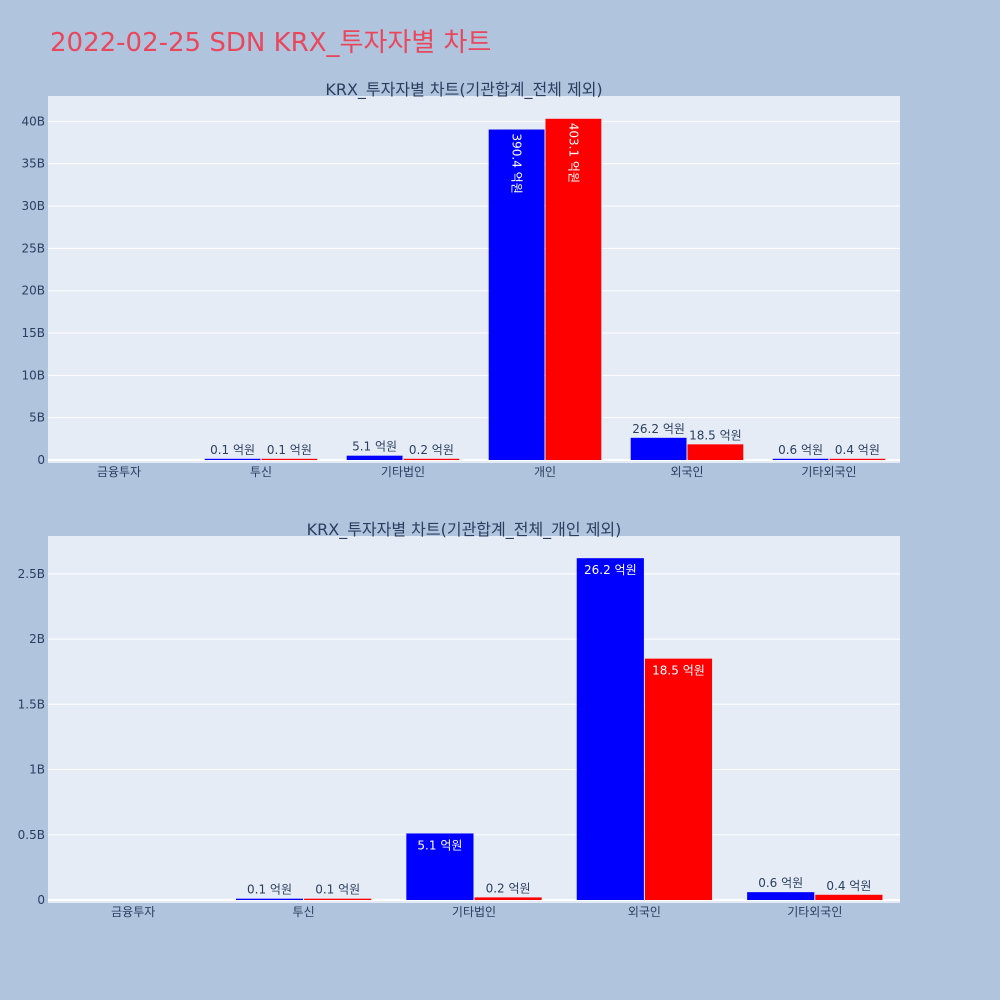  What do you see at coordinates (31, 704) in the screenshot?
I see `y-tick-label: 1.5B` at bounding box center [31, 704].